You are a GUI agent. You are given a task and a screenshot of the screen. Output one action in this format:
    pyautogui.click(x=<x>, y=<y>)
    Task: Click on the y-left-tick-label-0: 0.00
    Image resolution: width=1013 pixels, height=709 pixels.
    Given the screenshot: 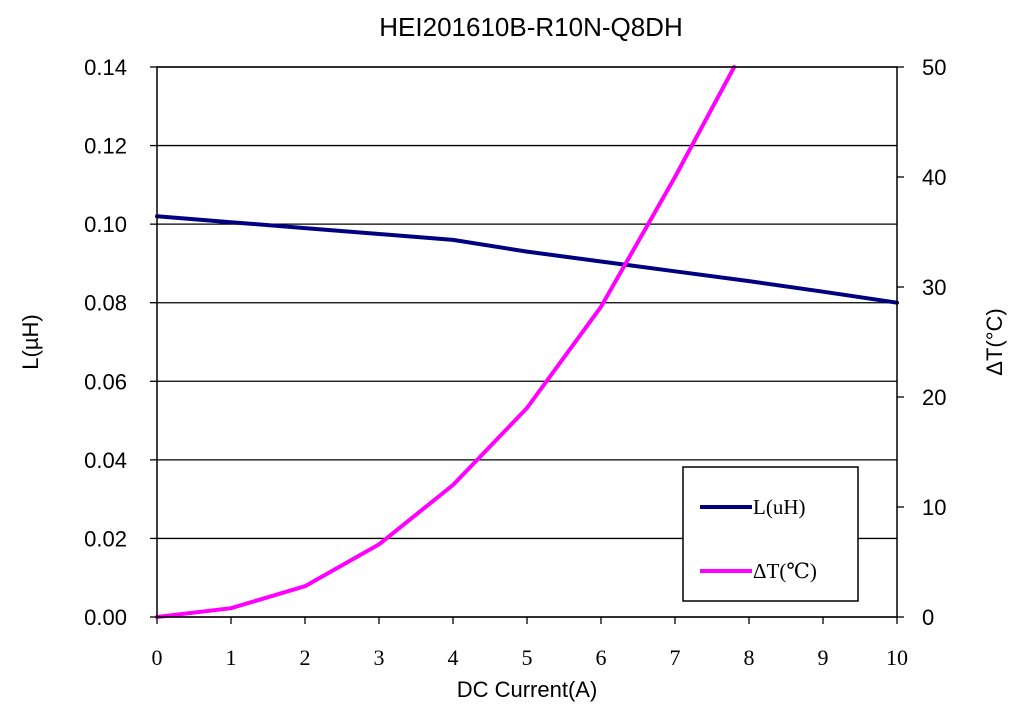 What is the action you would take?
    pyautogui.click(x=105, y=617)
    